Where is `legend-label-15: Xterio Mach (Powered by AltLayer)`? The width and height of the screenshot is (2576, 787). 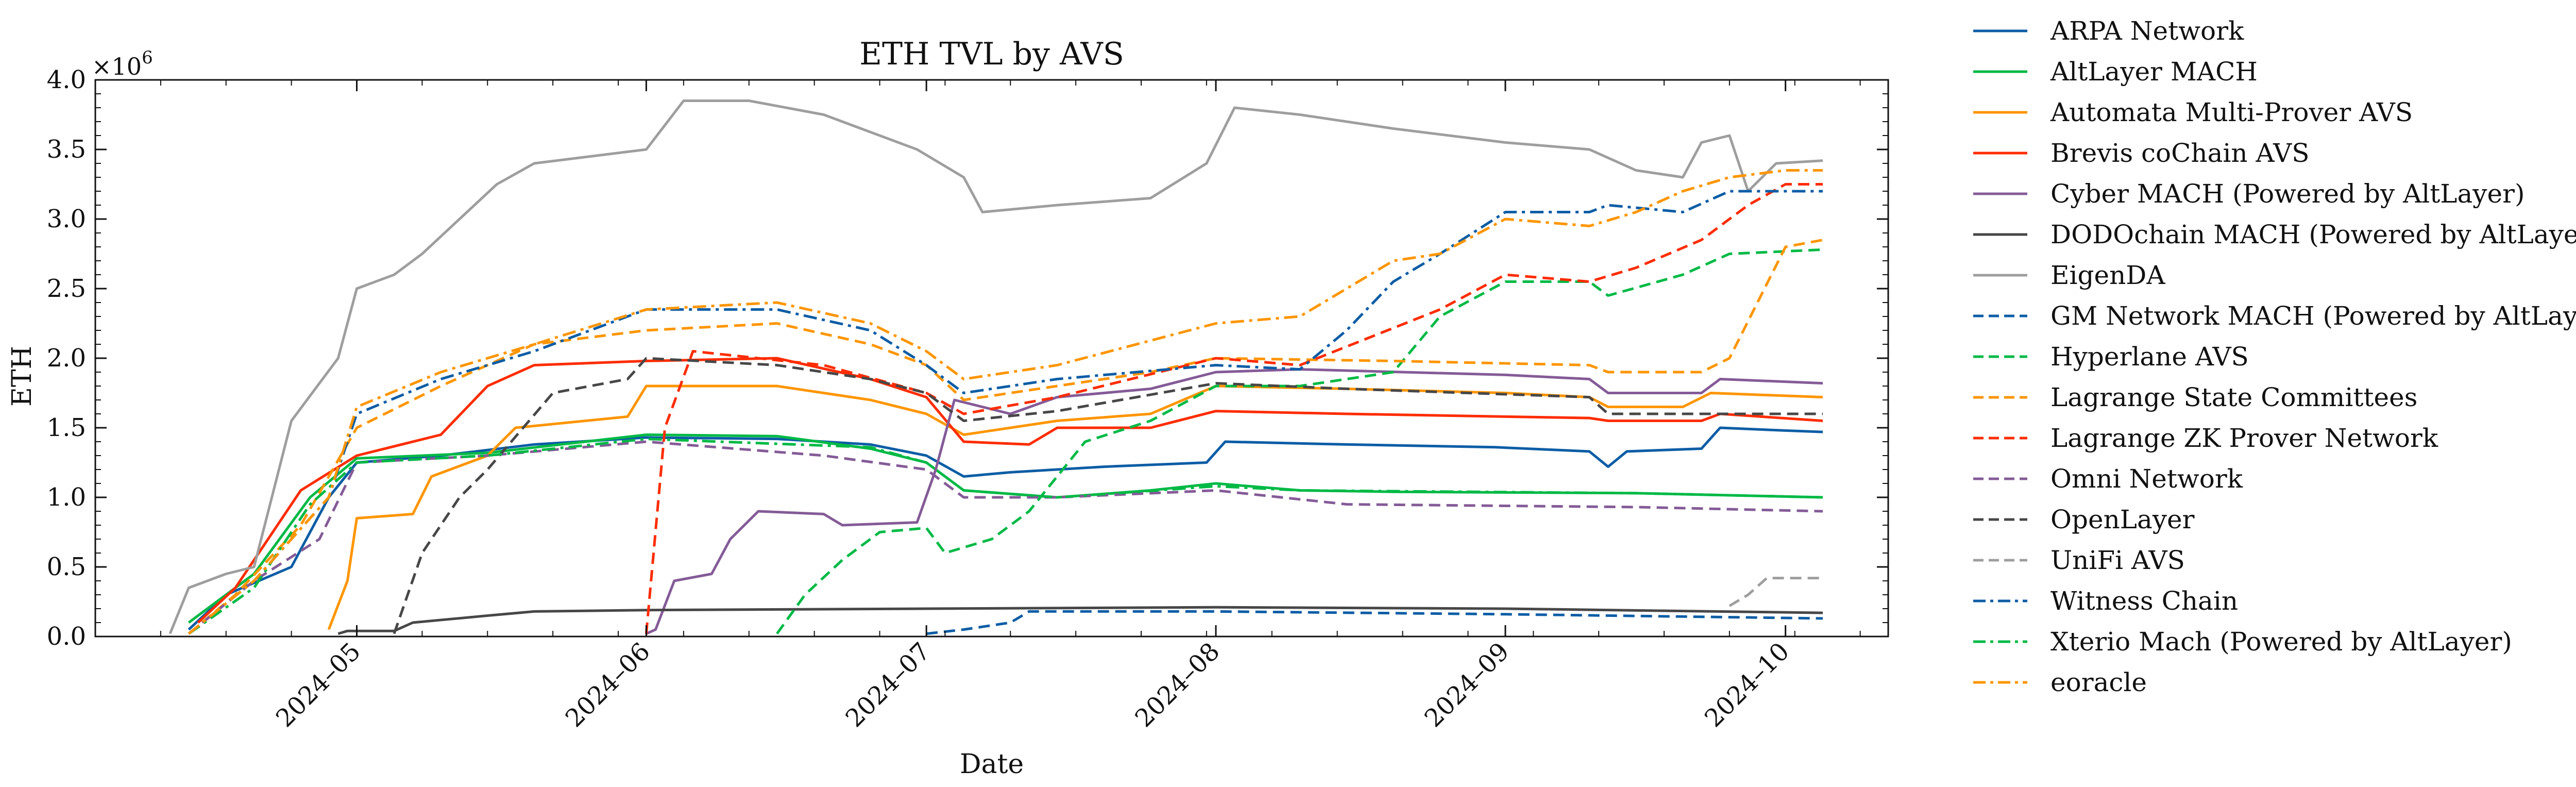 legend-label-15: Xterio Mach (Powered by AltLayer) is located at coordinates (2281, 642).